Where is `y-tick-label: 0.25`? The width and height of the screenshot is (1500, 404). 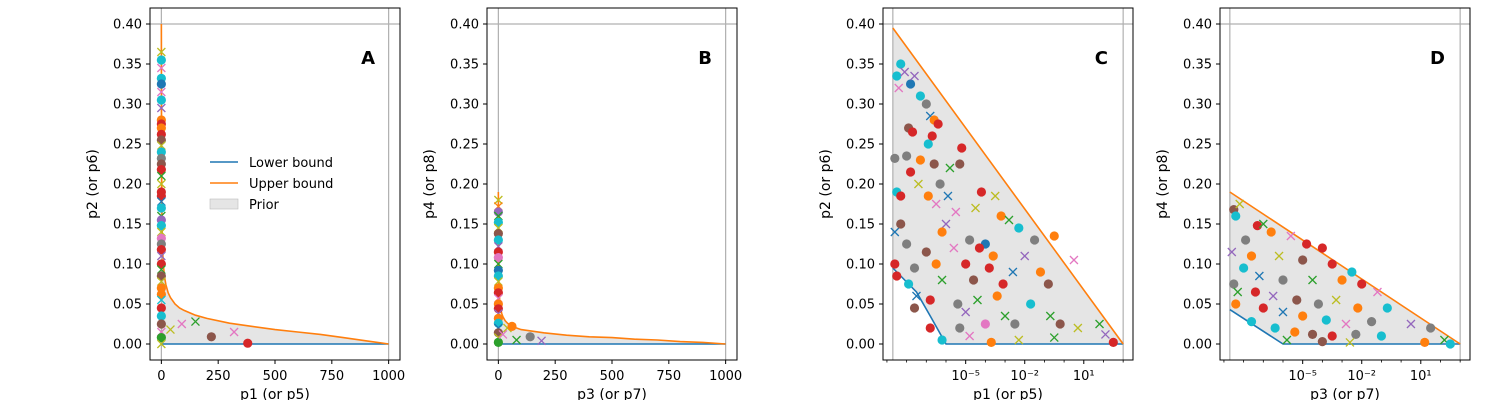 y-tick-label: 0.25 is located at coordinates (860, 145).